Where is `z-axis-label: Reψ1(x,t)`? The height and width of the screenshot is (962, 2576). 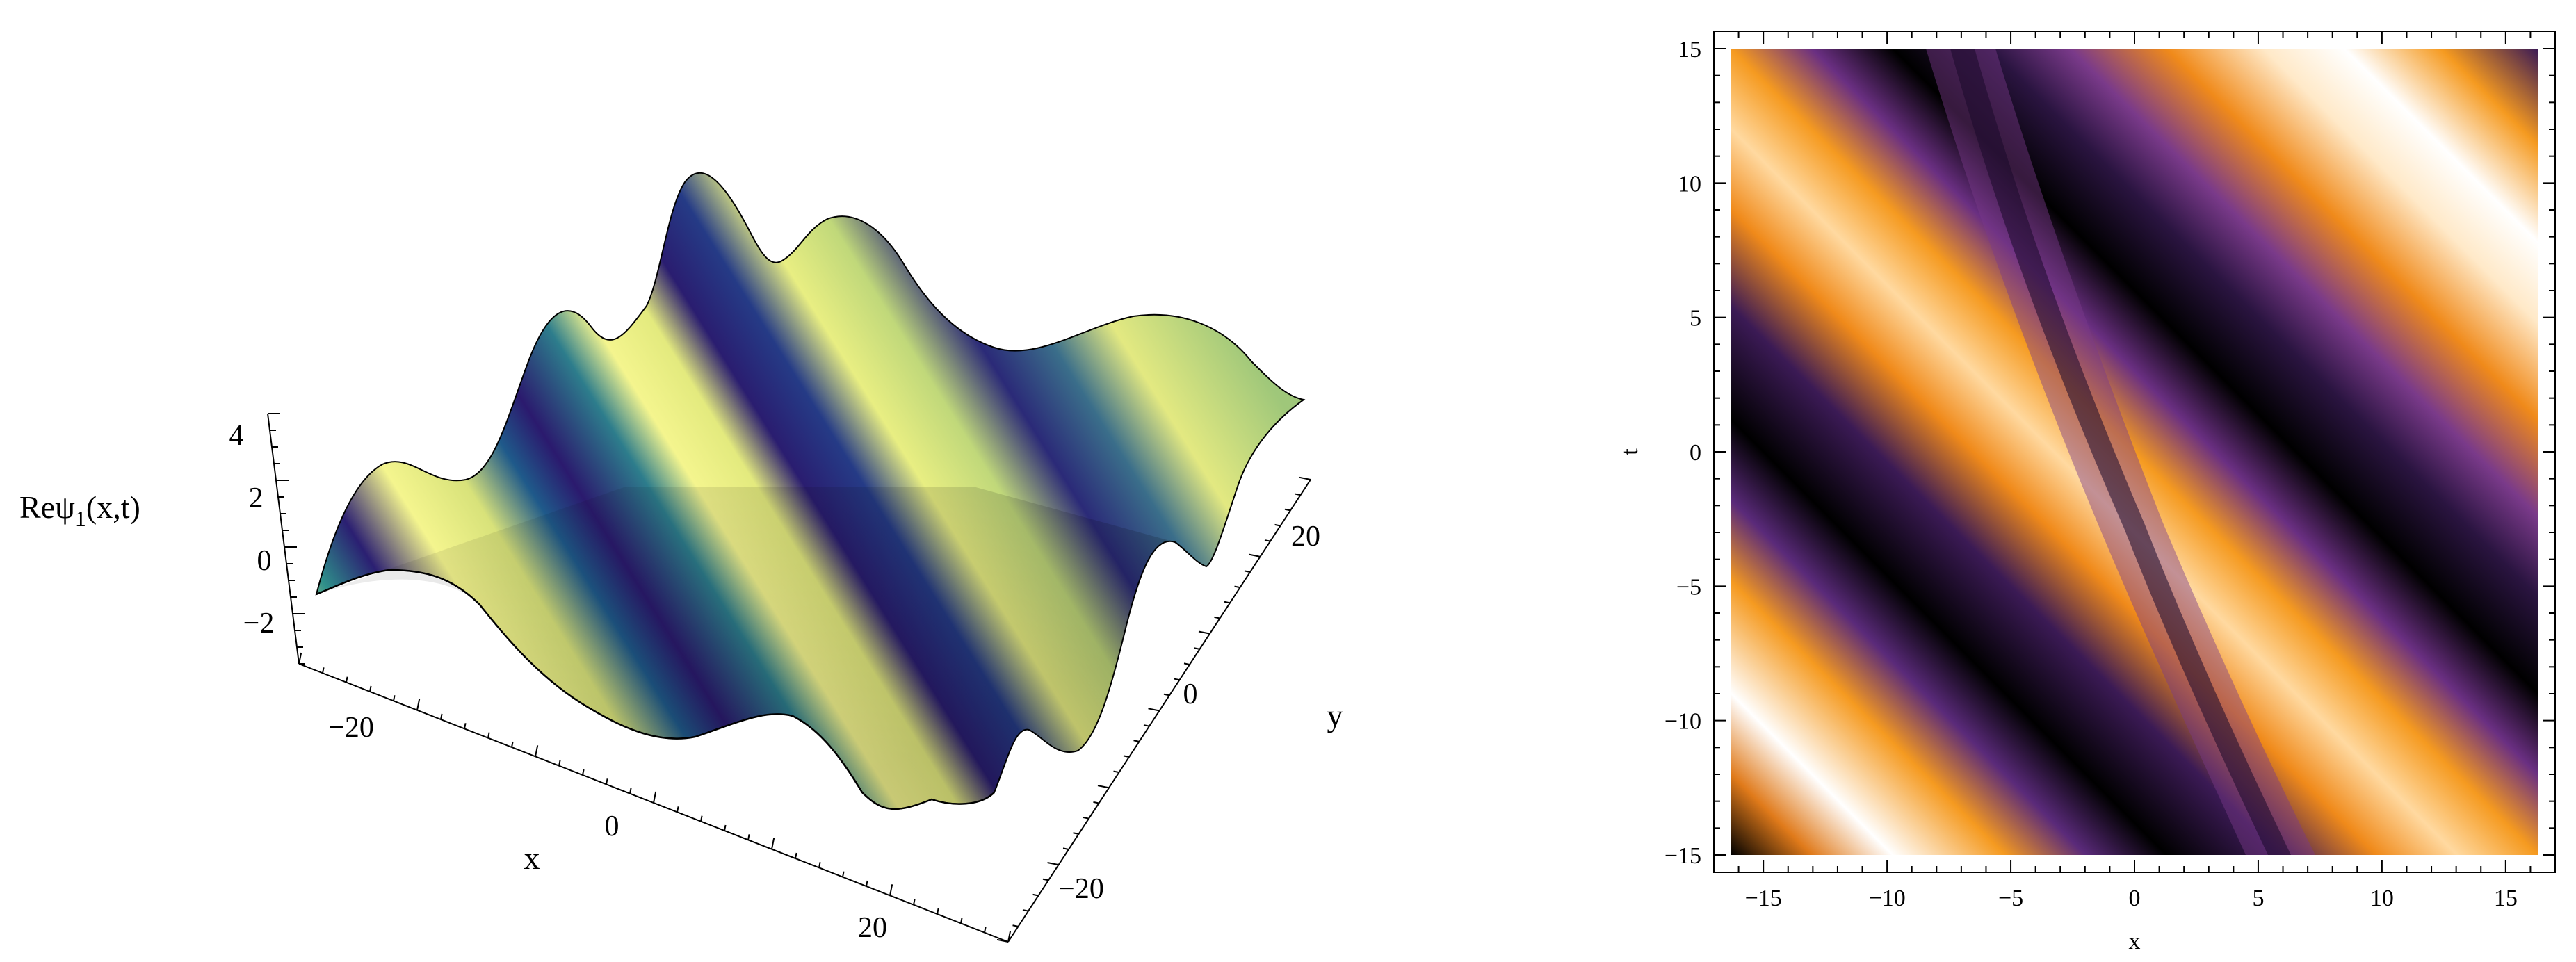
z-axis-label: Reψ1(x,t) is located at coordinates (79, 510).